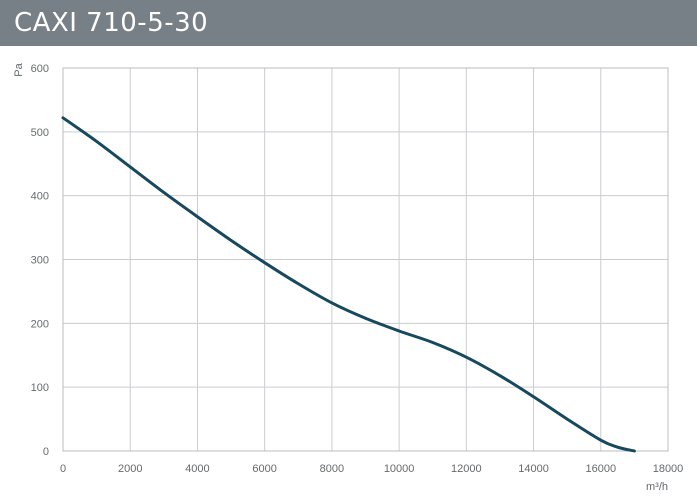 The width and height of the screenshot is (697, 503). Describe the element at coordinates (40, 197) in the screenshot. I see `y-tick-label-4: 400` at that location.